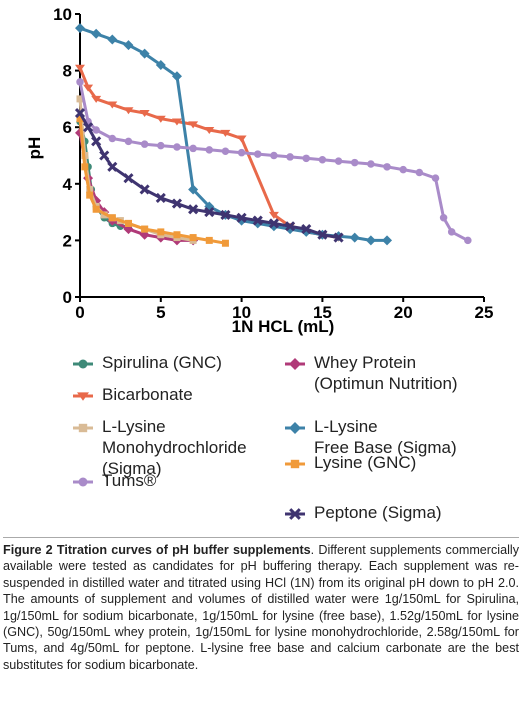 This screenshot has width=523, height=707. What do you see at coordinates (132, 468) in the screenshot?
I see `legend-label-line: (Sigma)` at bounding box center [132, 468].